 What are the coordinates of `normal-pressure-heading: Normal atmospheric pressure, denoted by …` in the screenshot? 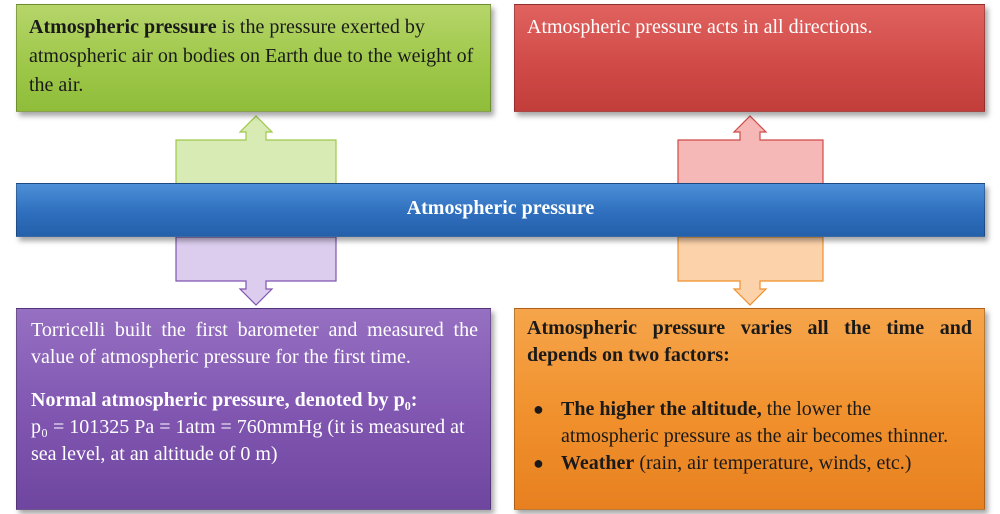 It's located at (224, 400).